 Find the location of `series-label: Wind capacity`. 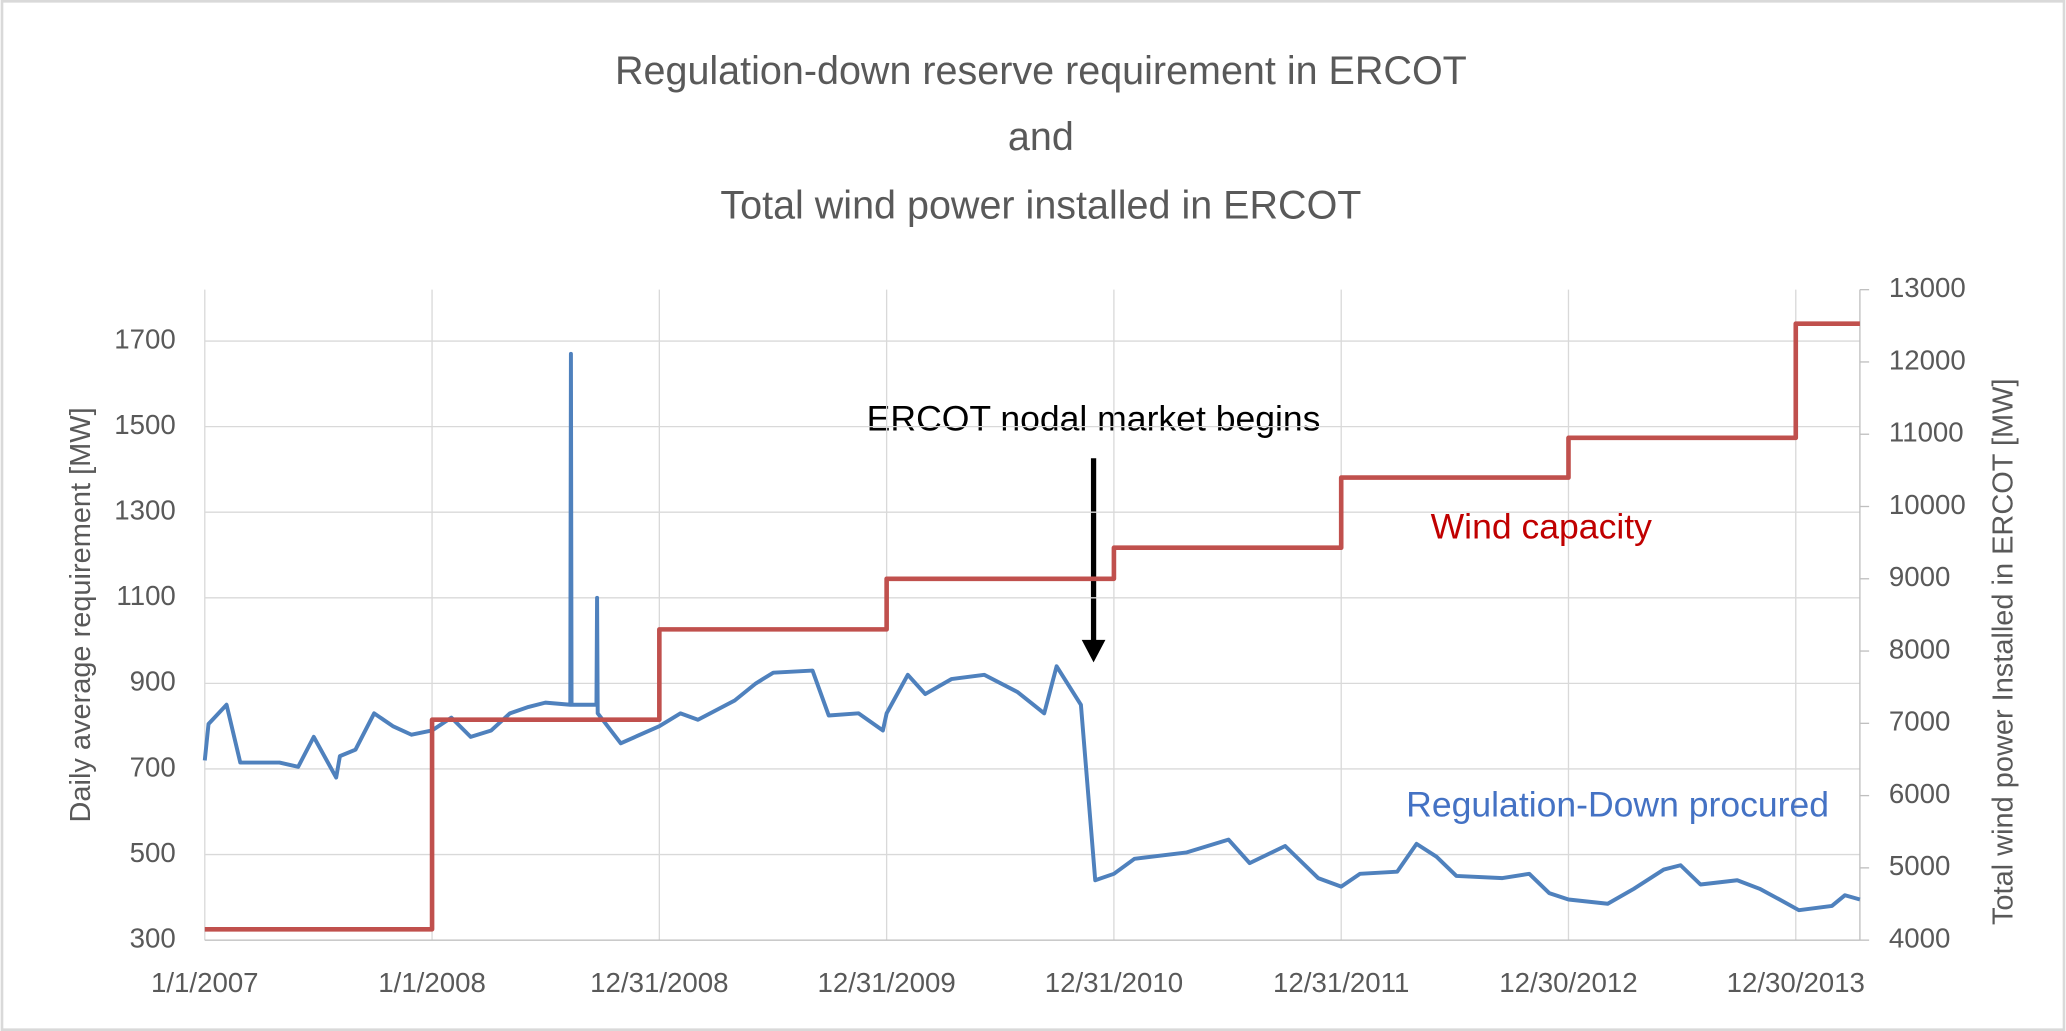

series-label: Wind capacity is located at coordinates (1541, 527).